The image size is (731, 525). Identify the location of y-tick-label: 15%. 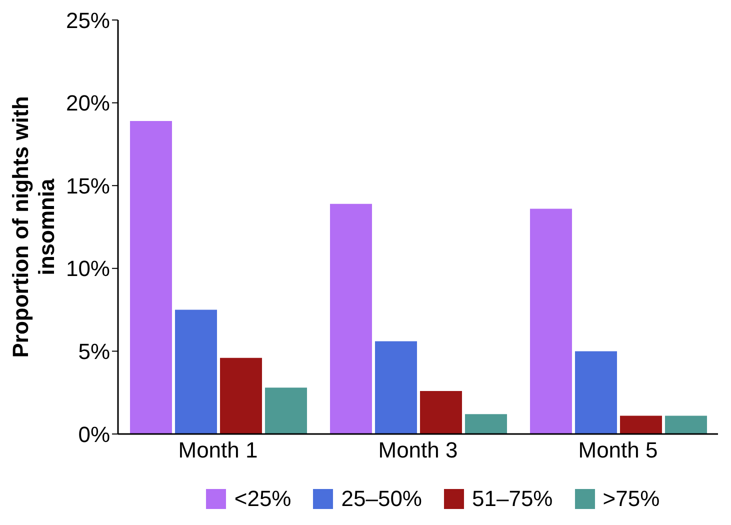
(88, 185).